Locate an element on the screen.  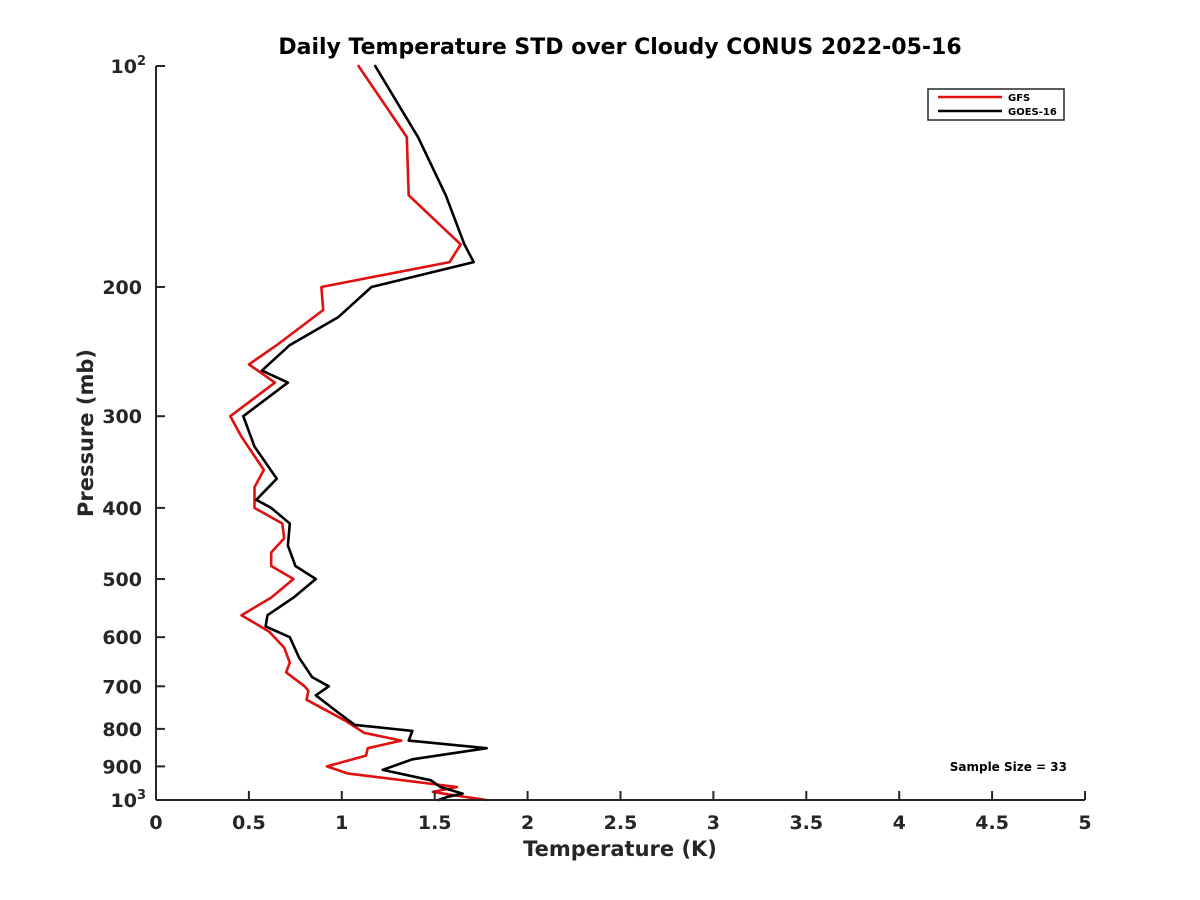
x-tick-label: 1 is located at coordinates (341, 823).